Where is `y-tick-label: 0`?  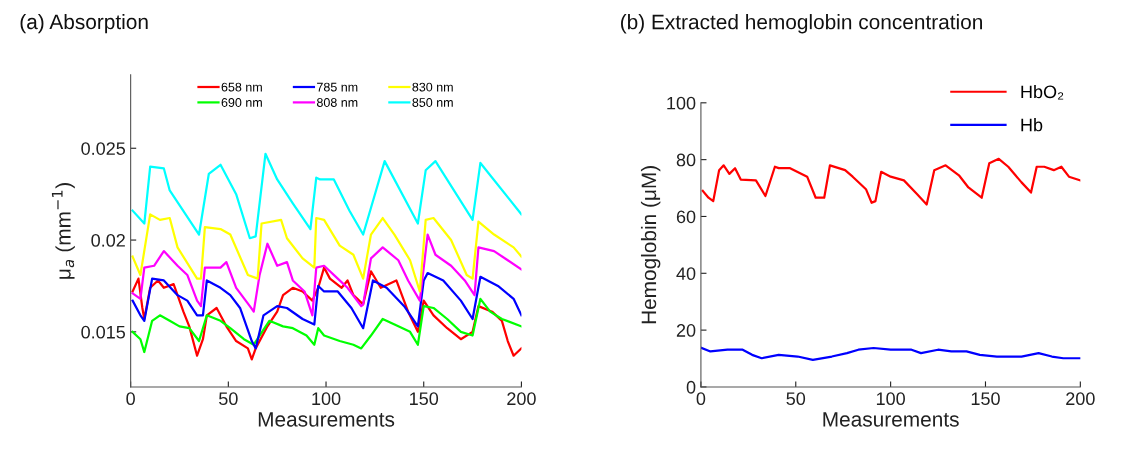 y-tick-label: 0 is located at coordinates (691, 387).